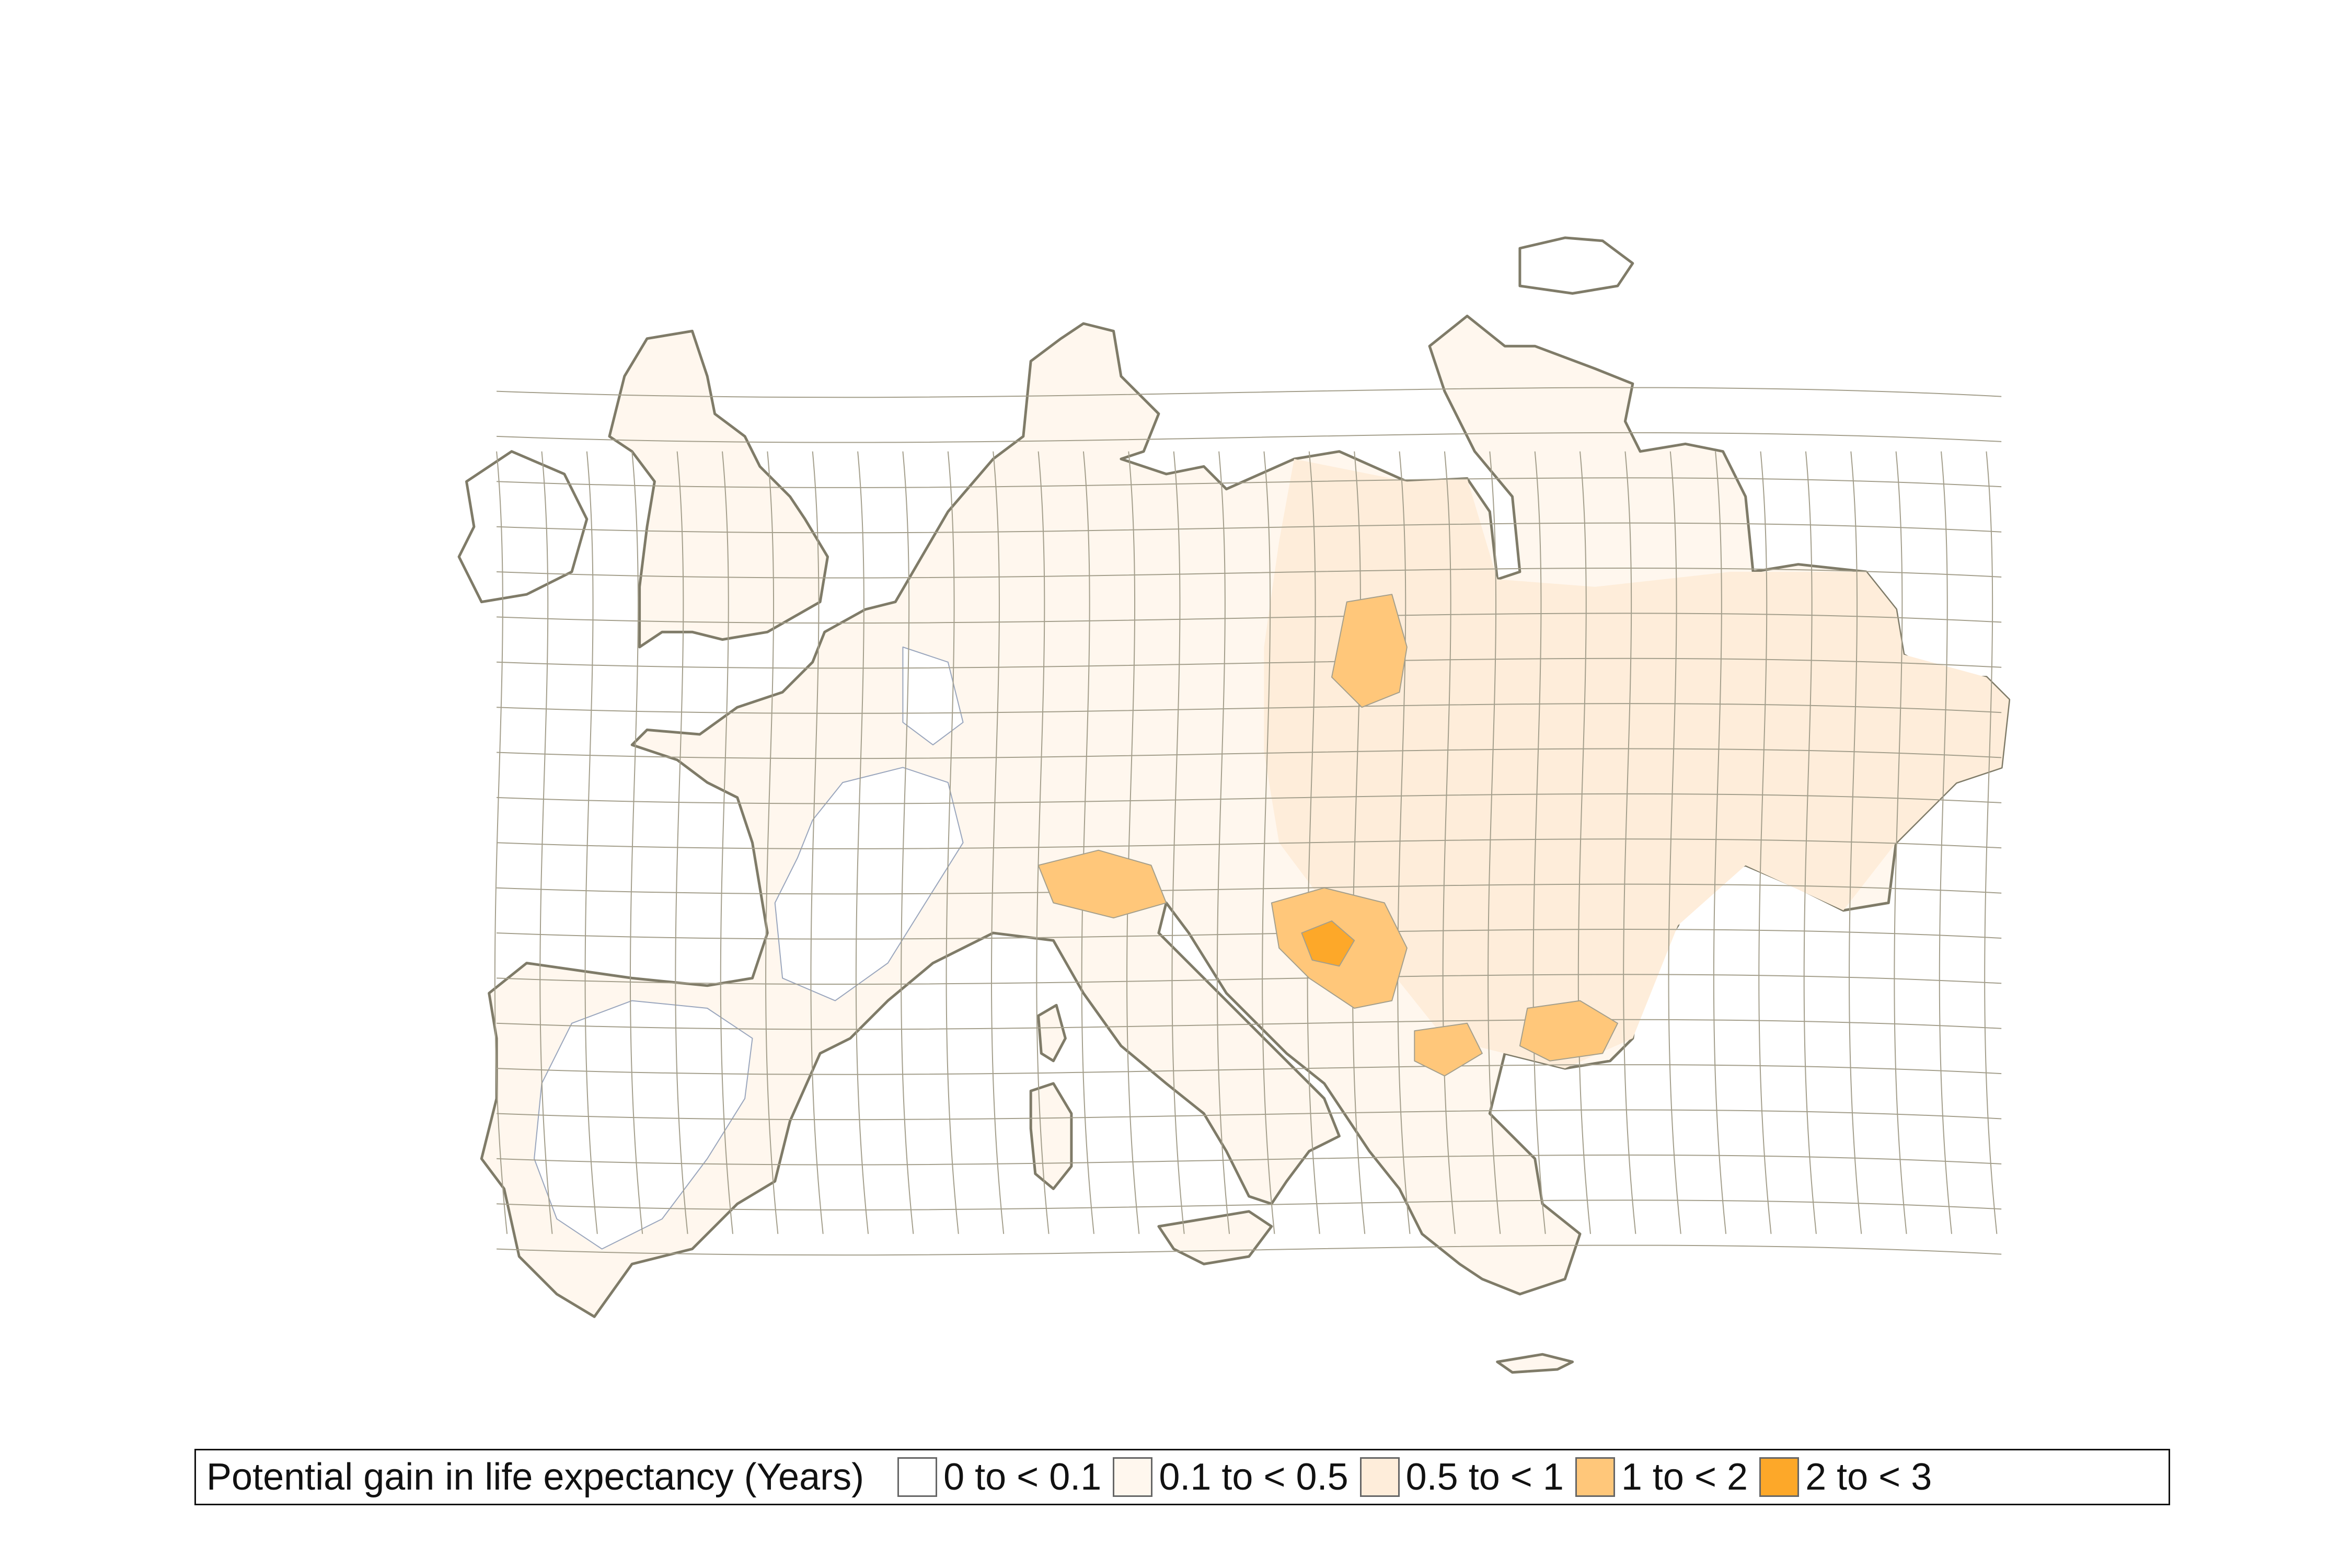 Image resolution: width=2352 pixels, height=1568 pixels. I want to click on land-crete, so click(1535, 1363).